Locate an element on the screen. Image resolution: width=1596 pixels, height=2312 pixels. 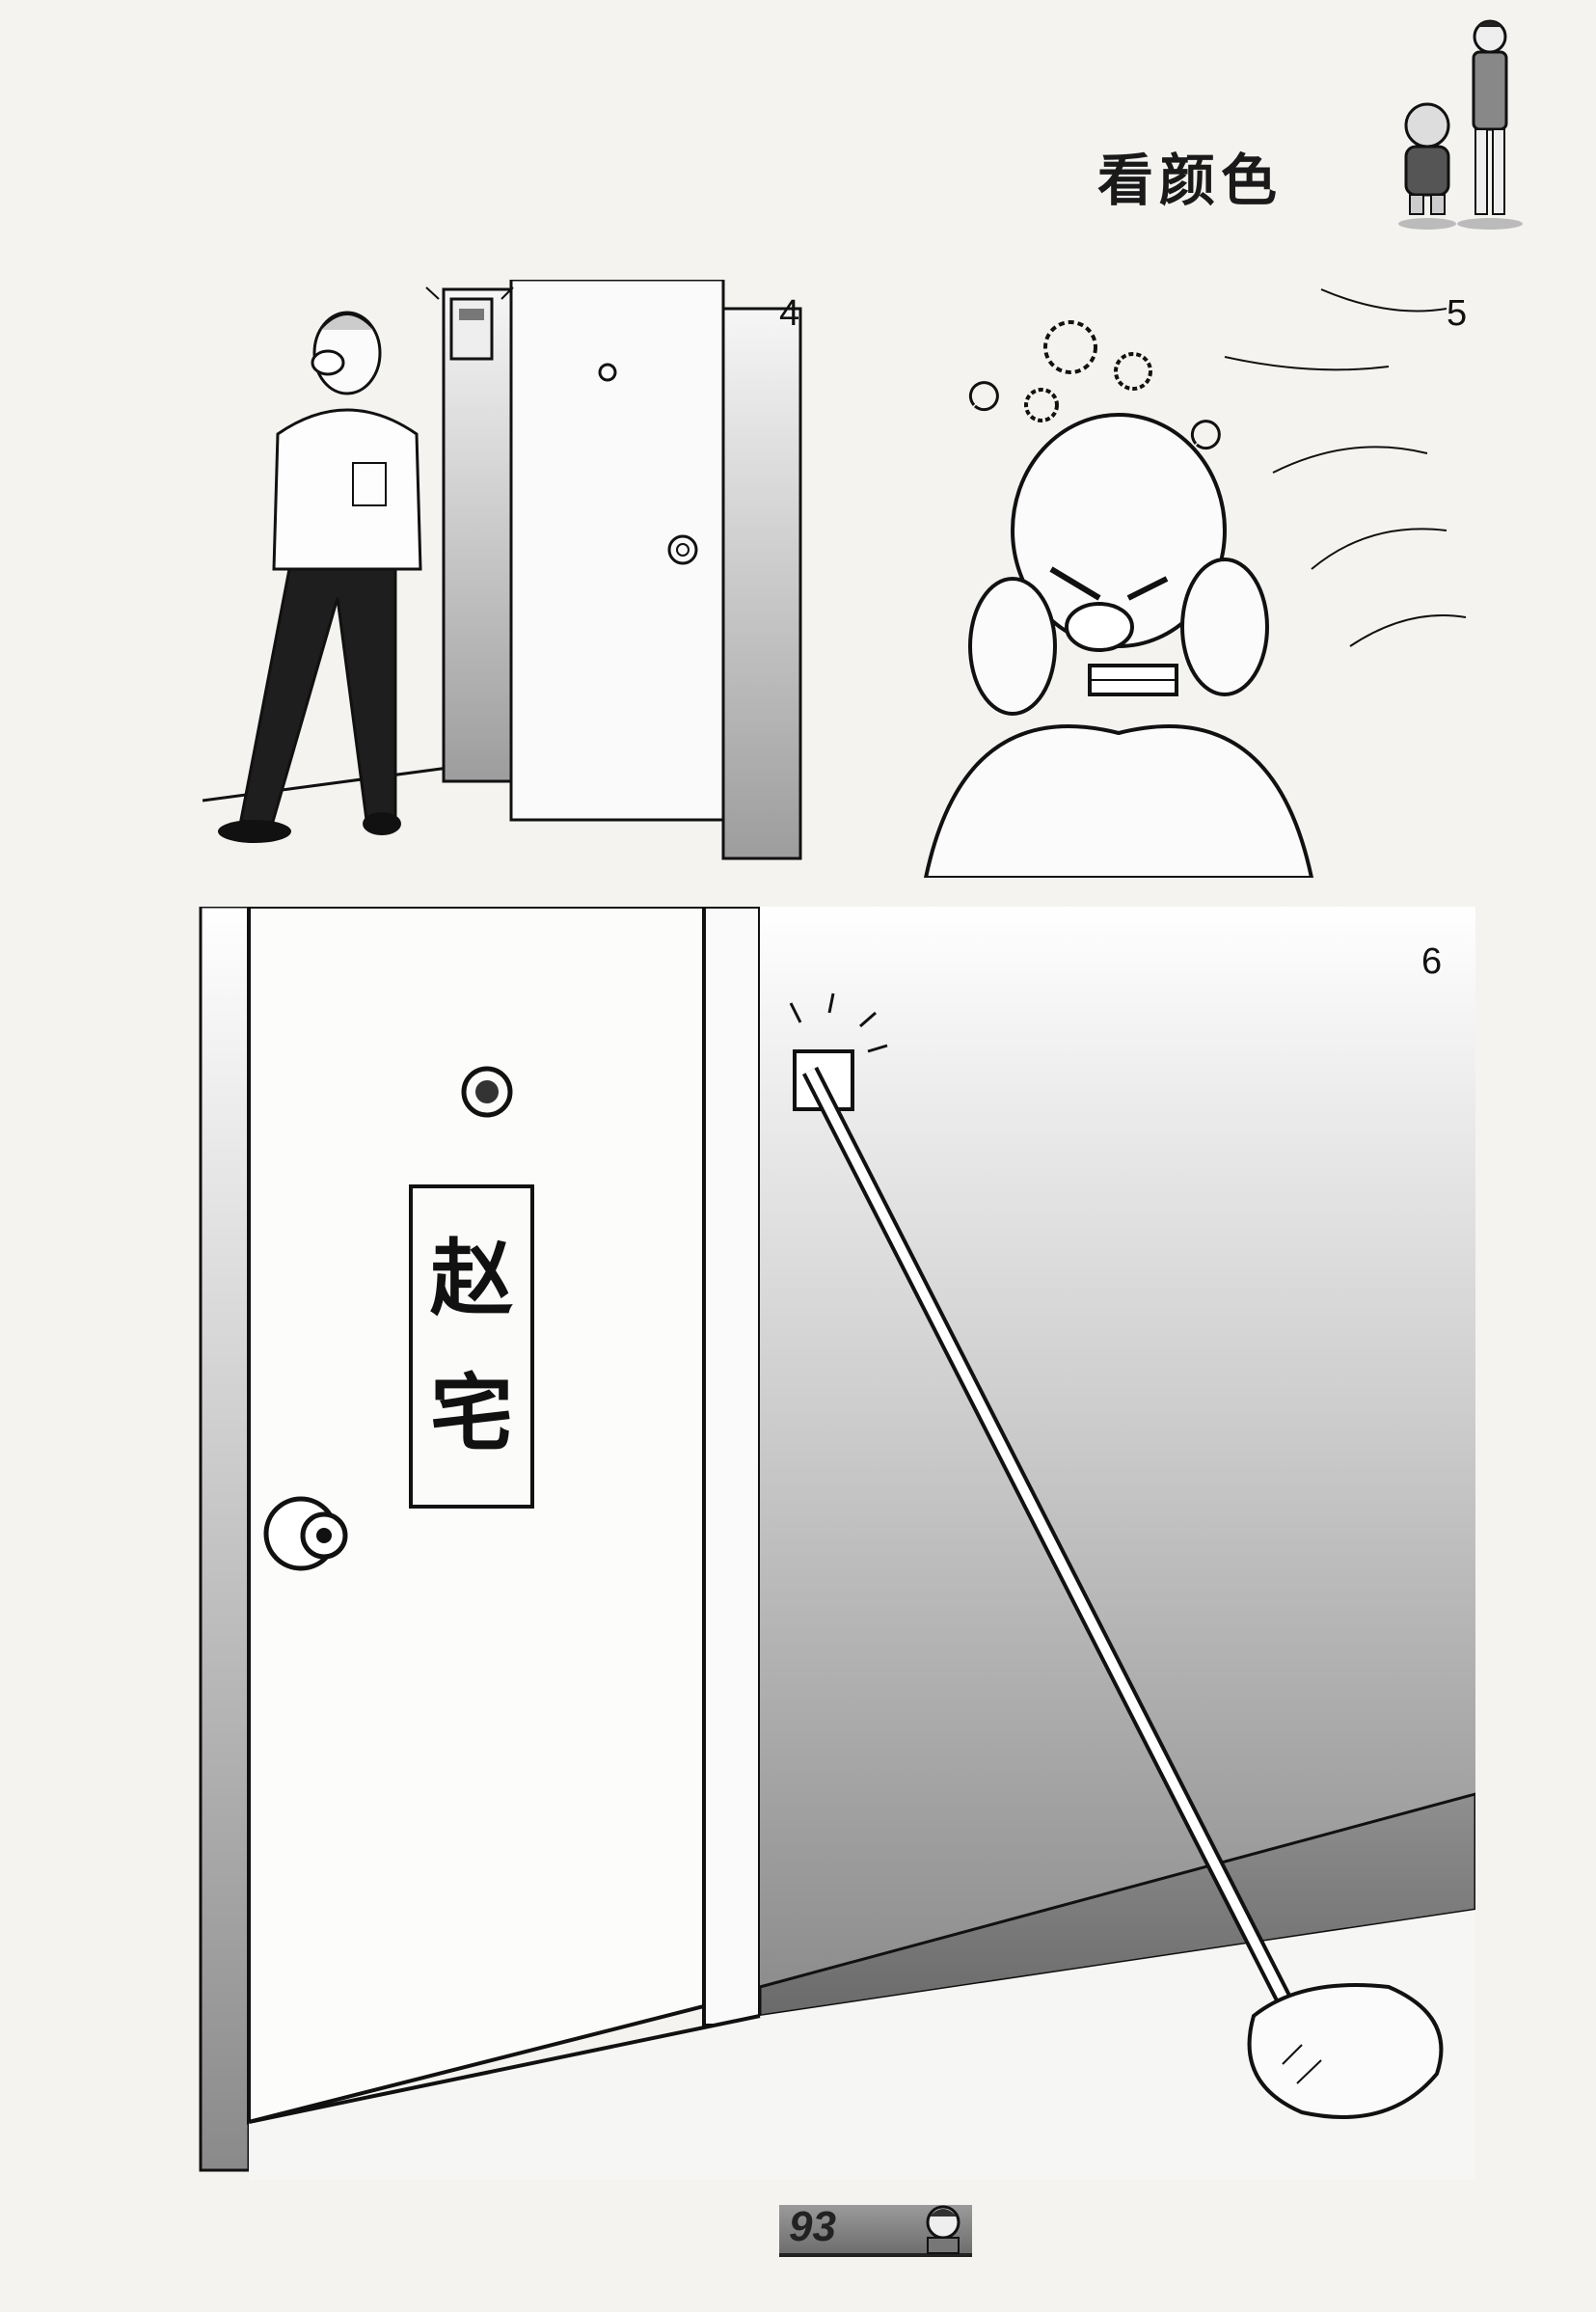
panel-number: 6 is located at coordinates (1432, 961).